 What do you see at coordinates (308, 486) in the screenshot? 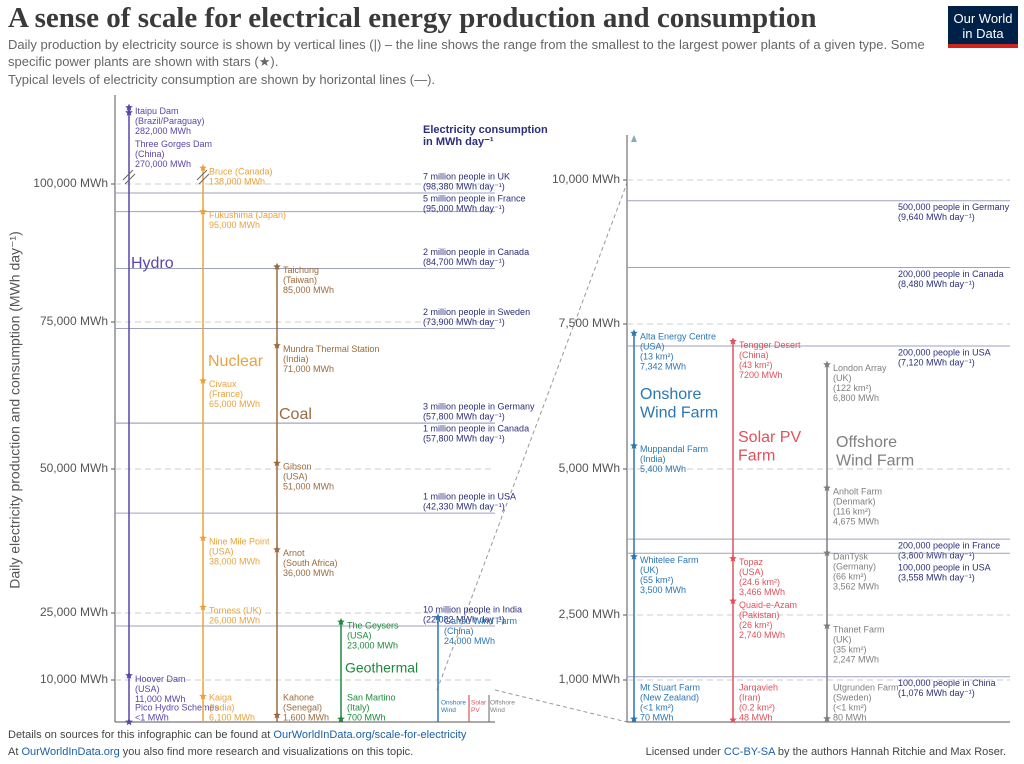
I see `plant-label: 51,000 MWh` at bounding box center [308, 486].